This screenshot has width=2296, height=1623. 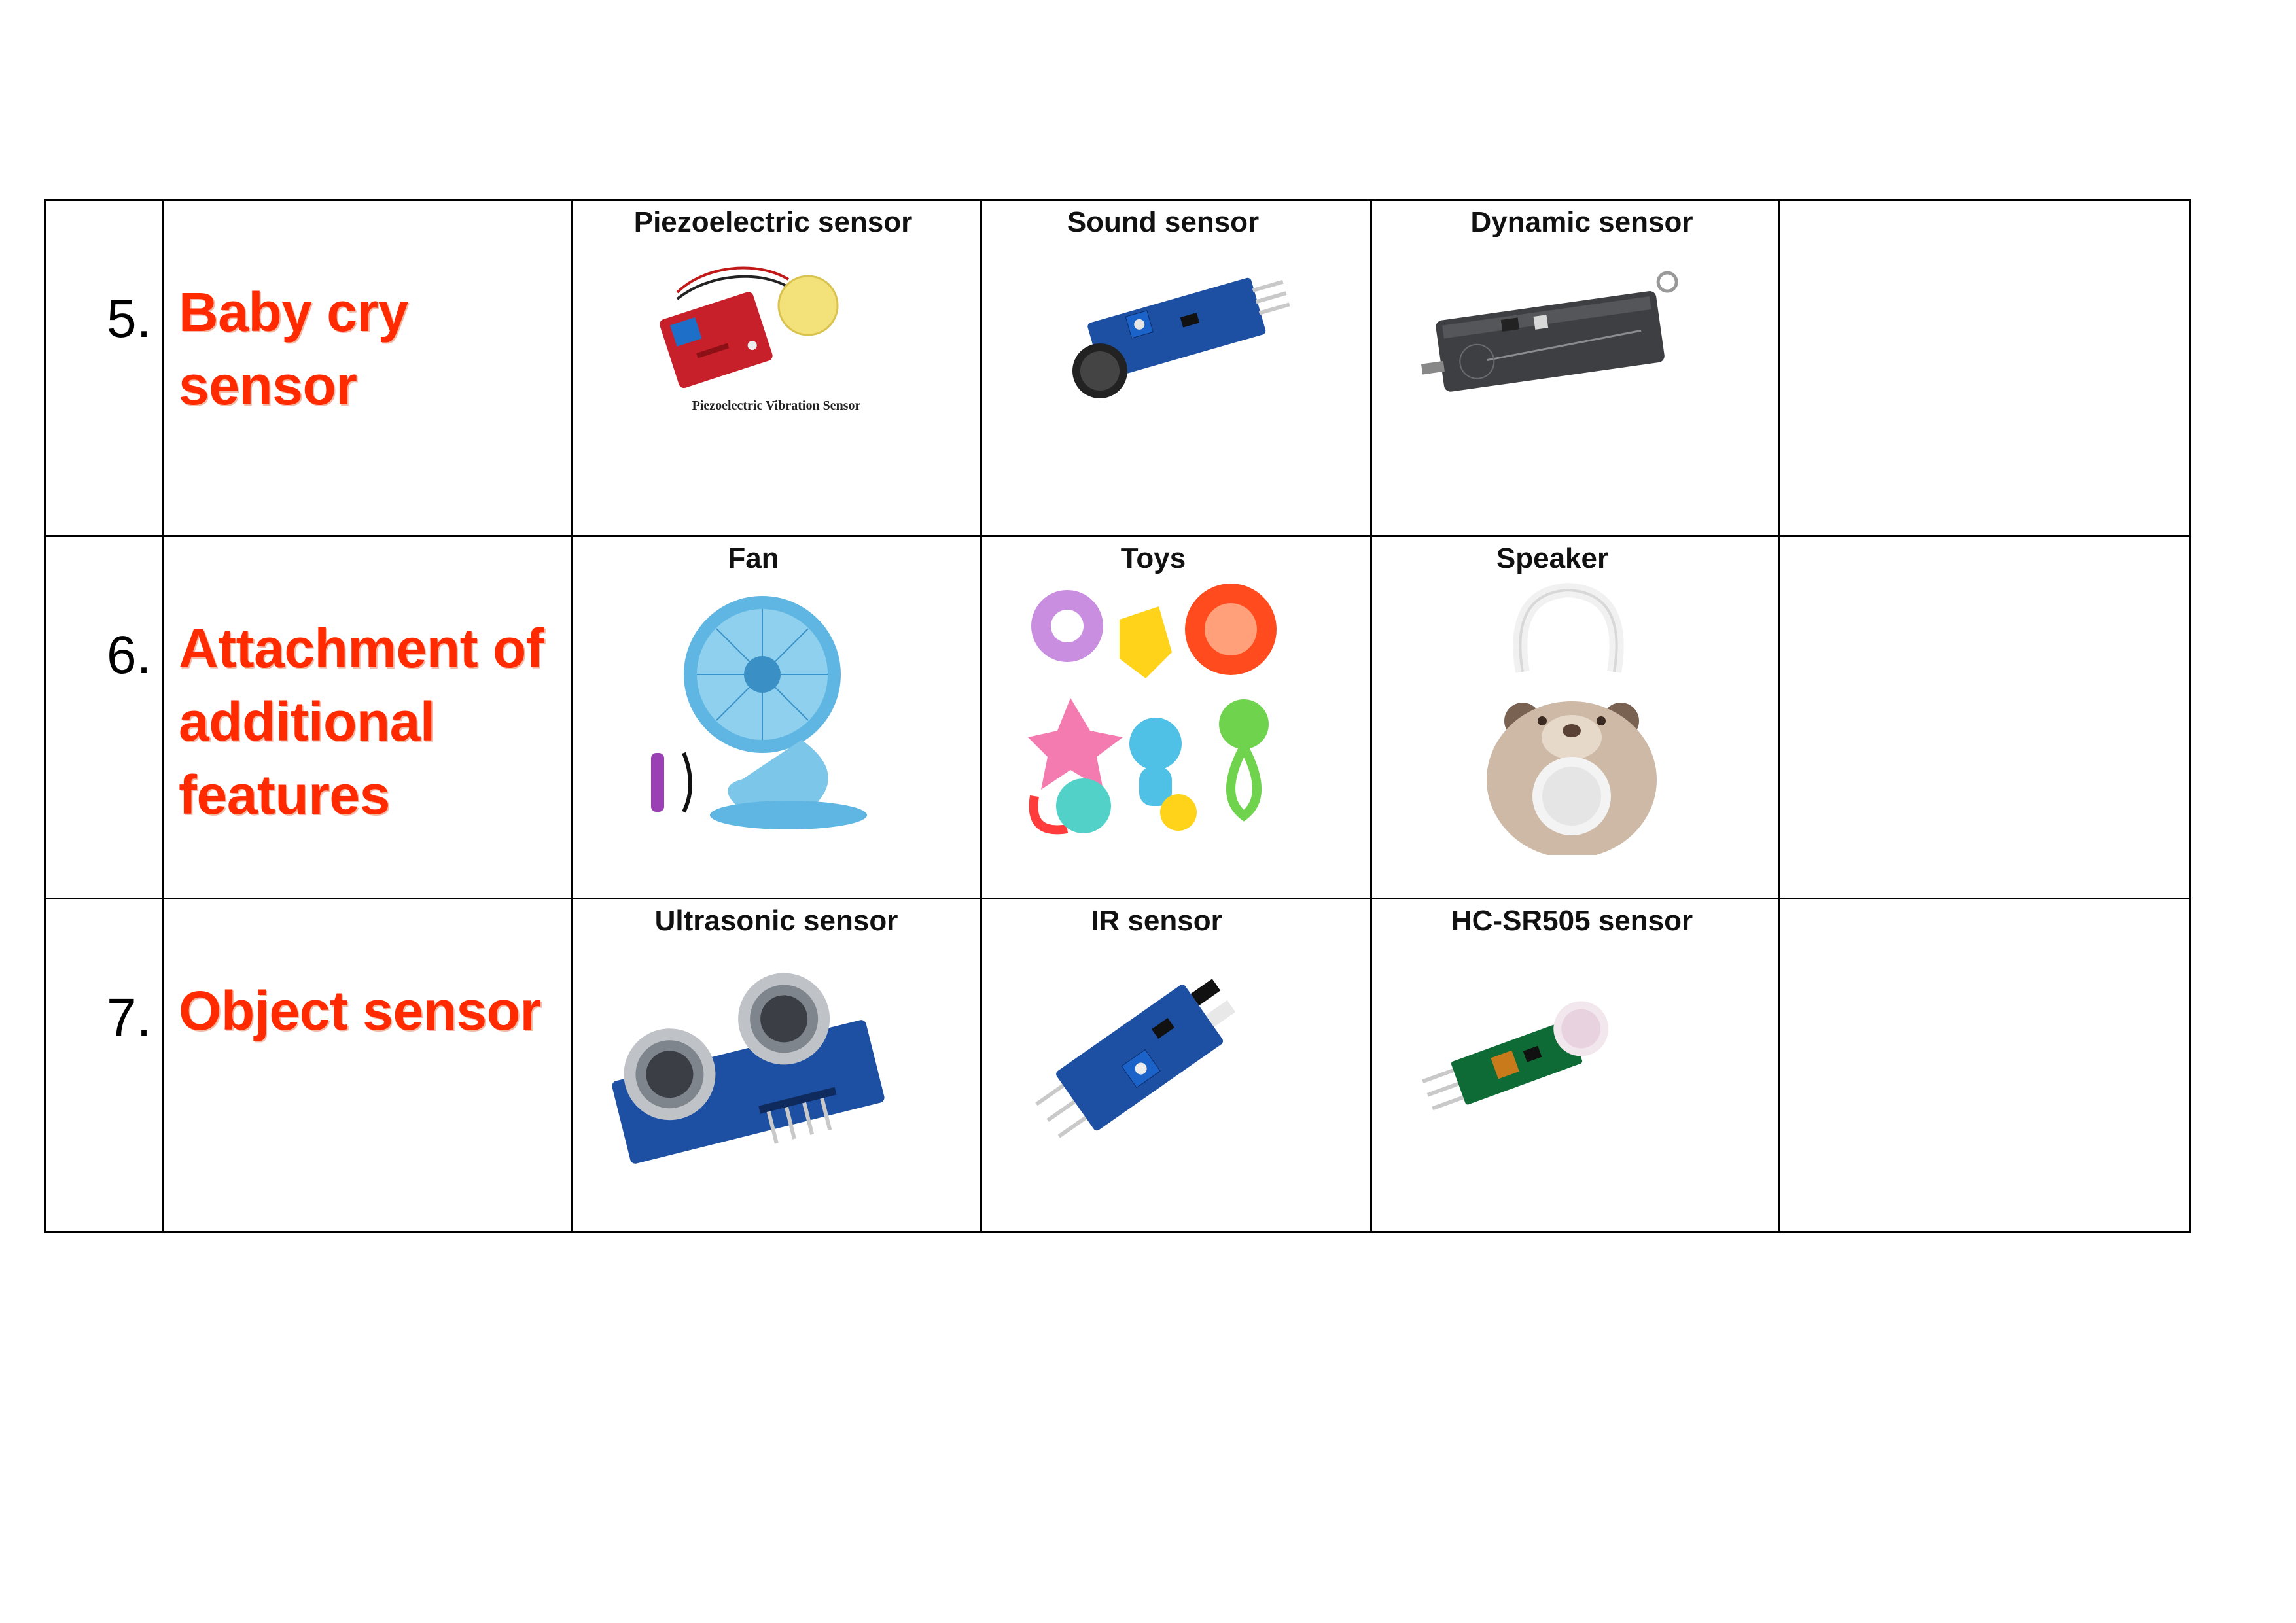 I want to click on ir-sensor-module-icon, so click(x=1145, y=1082).